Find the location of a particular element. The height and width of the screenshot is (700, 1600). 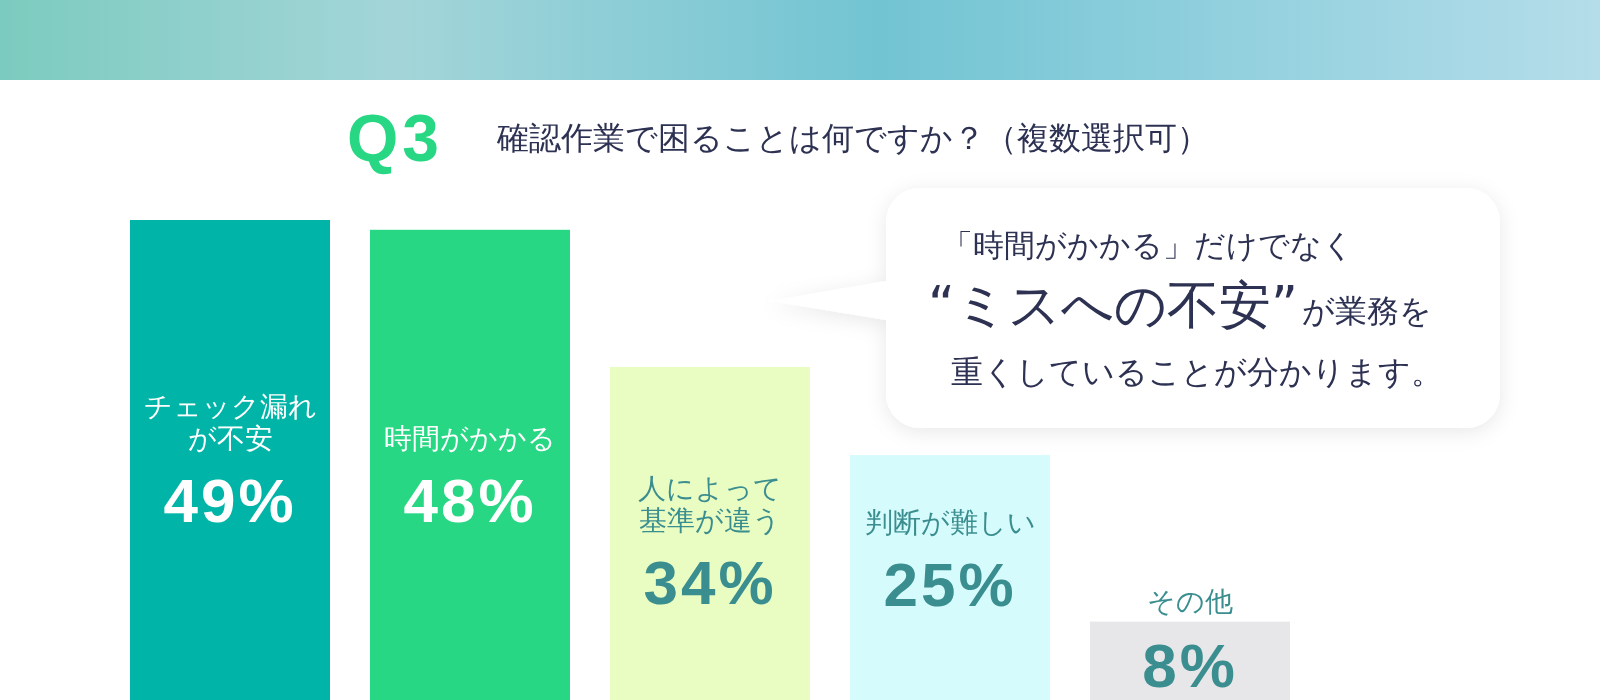

x-tick-label: 判断が難しい is located at coordinates (950, 522).